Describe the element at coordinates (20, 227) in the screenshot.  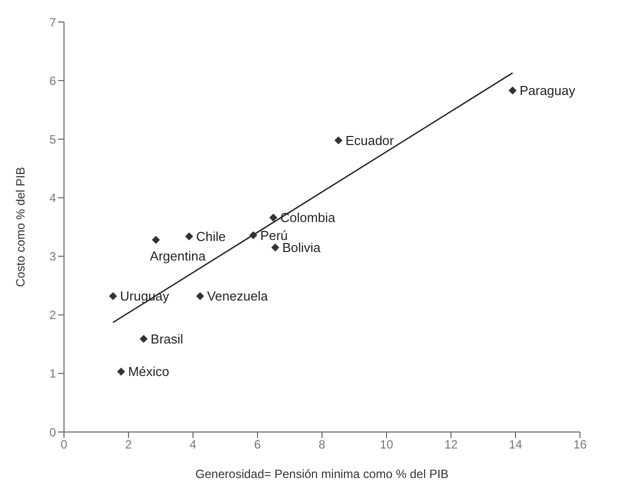
I see `y-axis-title: Costo como % del PIB` at that location.